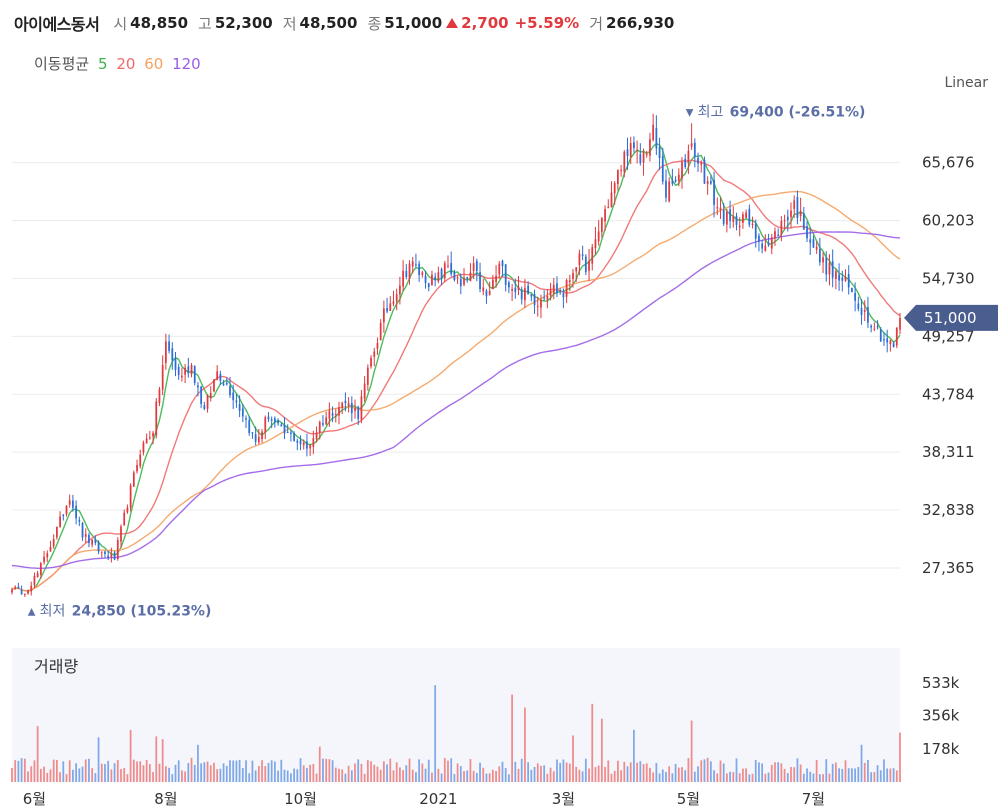  What do you see at coordinates (119, 63) in the screenshot?
I see `moving-average-legend: 이동평균 5 20 60 120` at bounding box center [119, 63].